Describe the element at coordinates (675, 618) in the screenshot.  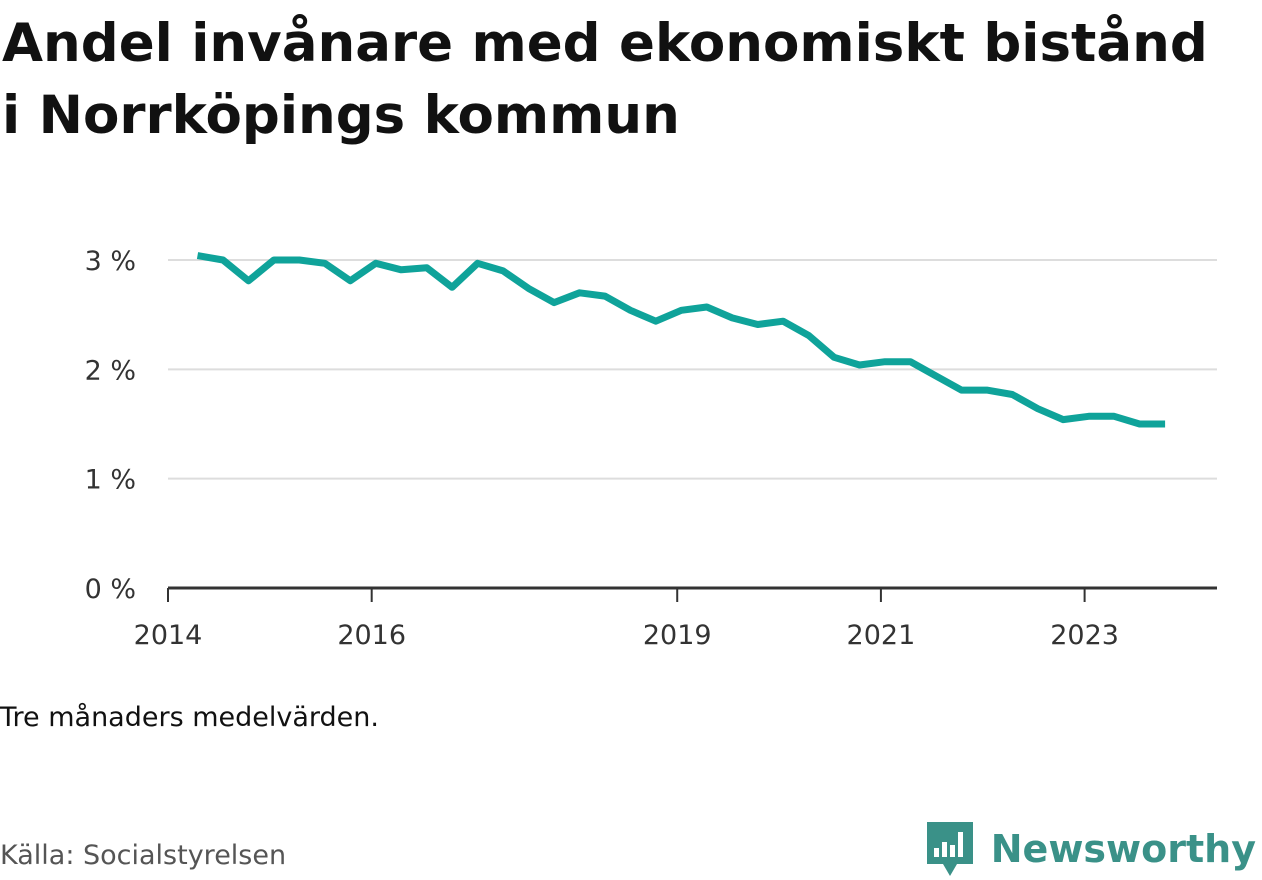
I see `x-axis: 2014 2016 2019 2021 2023` at that location.